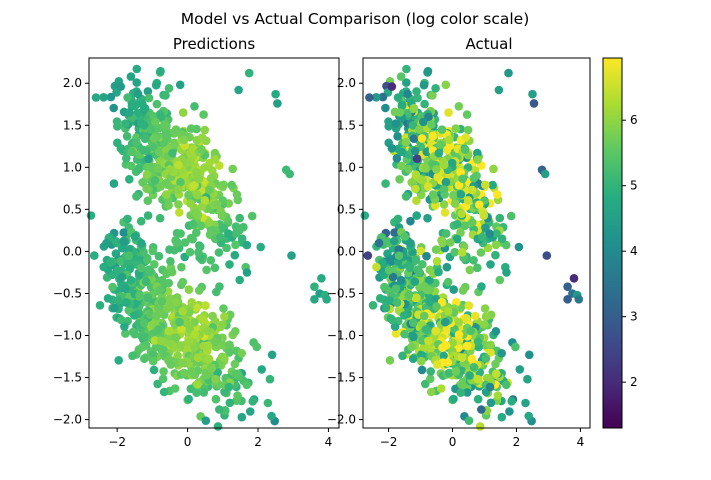  Describe the element at coordinates (517, 442) in the screenshot. I see `x-tick-label: 2` at that location.